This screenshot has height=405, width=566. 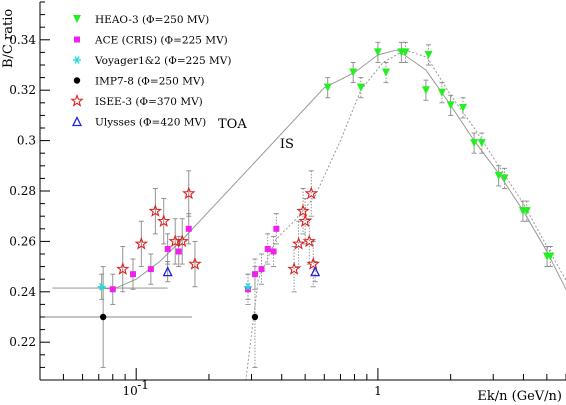 What do you see at coordinates (287, 144) in the screenshot?
I see `curve-label-is: IS` at bounding box center [287, 144].